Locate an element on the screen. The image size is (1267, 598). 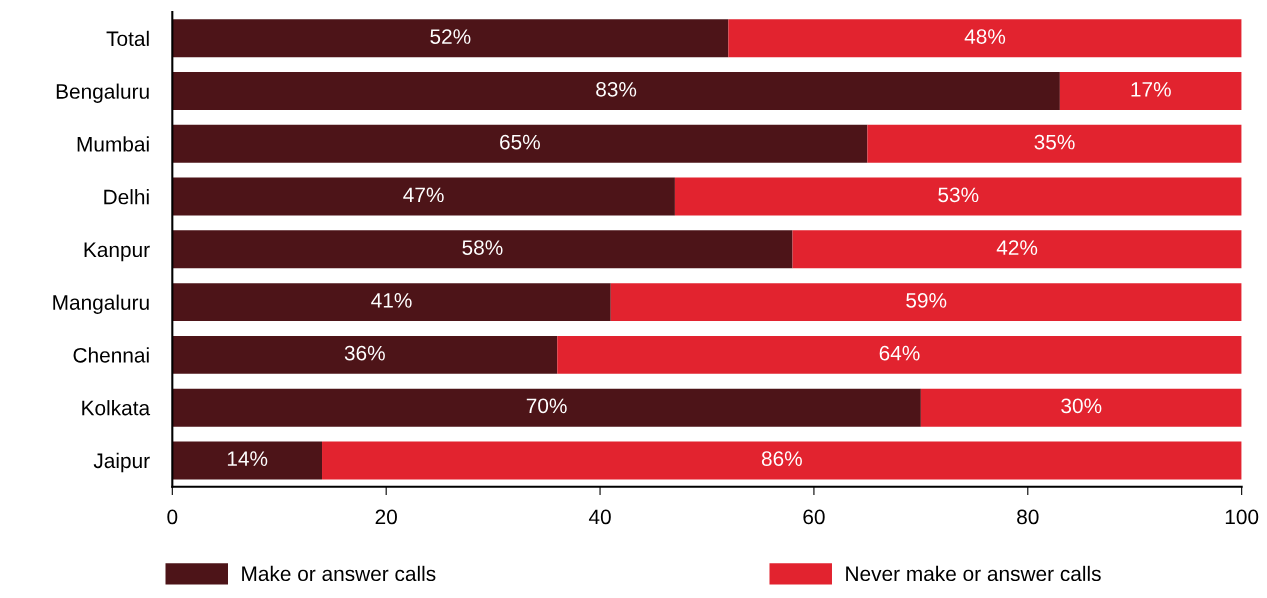
data-label: 53% is located at coordinates (958, 195).